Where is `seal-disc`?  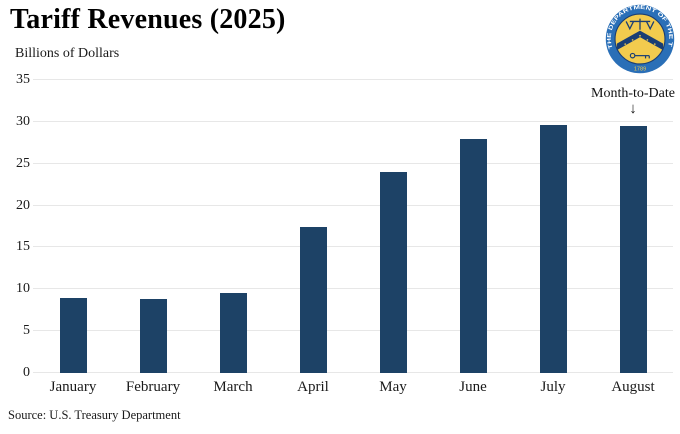
seal-disc is located at coordinates (640, 39).